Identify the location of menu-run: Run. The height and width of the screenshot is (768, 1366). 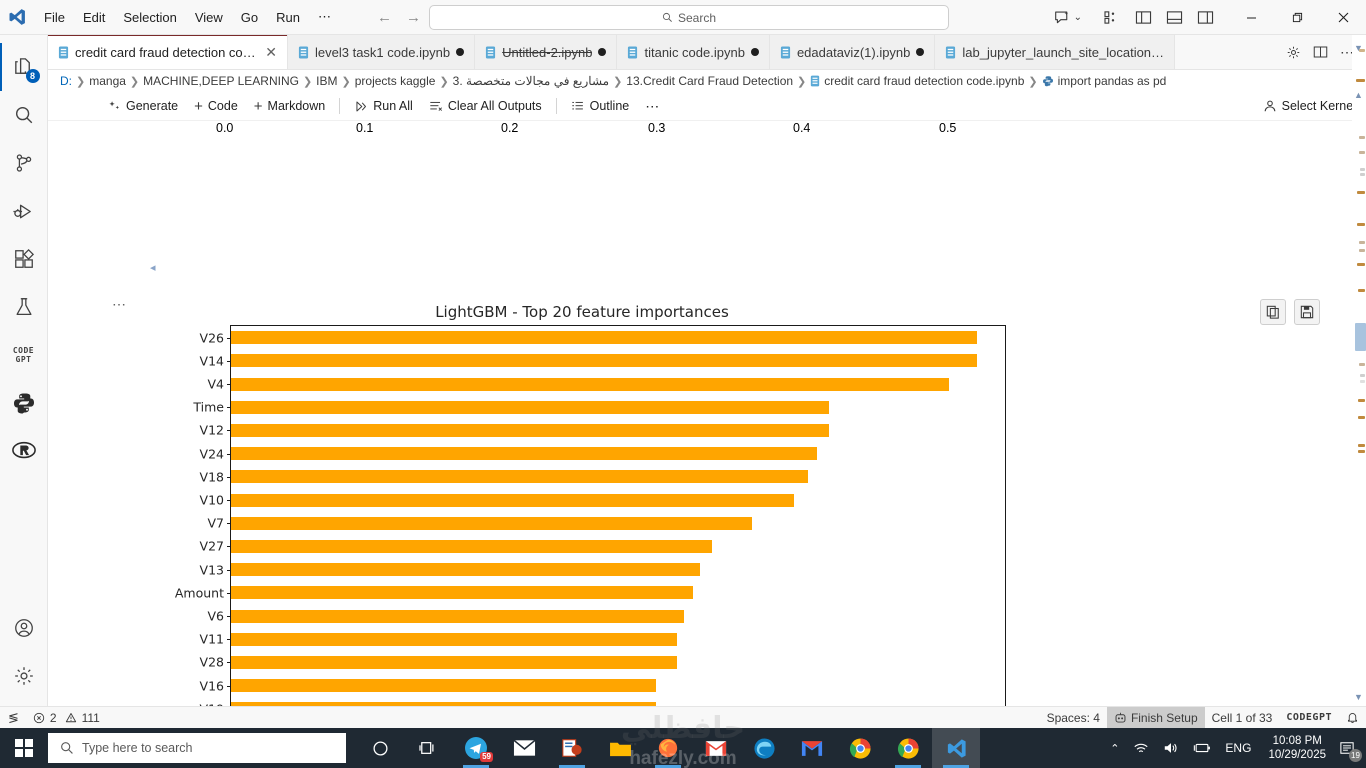
(288, 17).